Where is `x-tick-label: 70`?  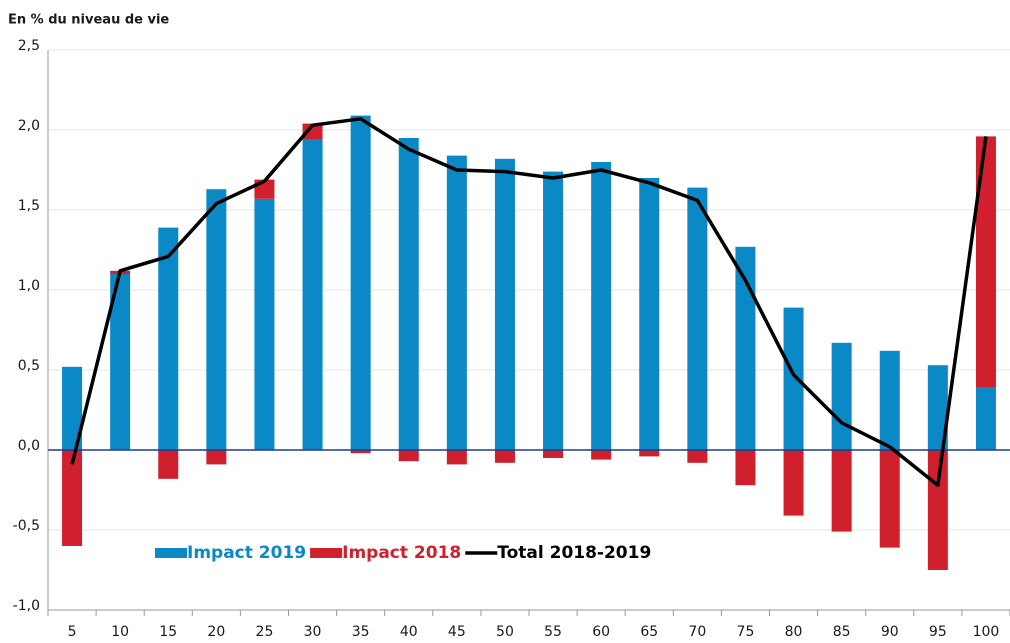 x-tick-label: 70 is located at coordinates (697, 632).